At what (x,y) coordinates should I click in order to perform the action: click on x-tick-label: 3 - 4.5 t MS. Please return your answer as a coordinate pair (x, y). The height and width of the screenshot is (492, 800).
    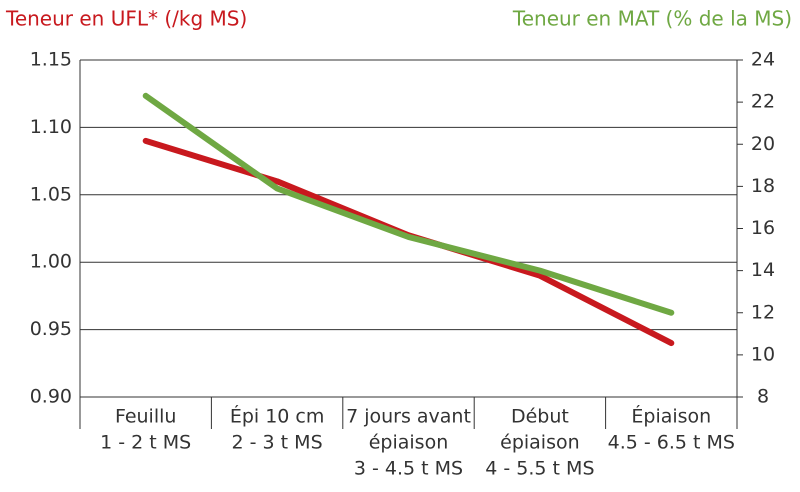
    Looking at the image, I should click on (408, 469).